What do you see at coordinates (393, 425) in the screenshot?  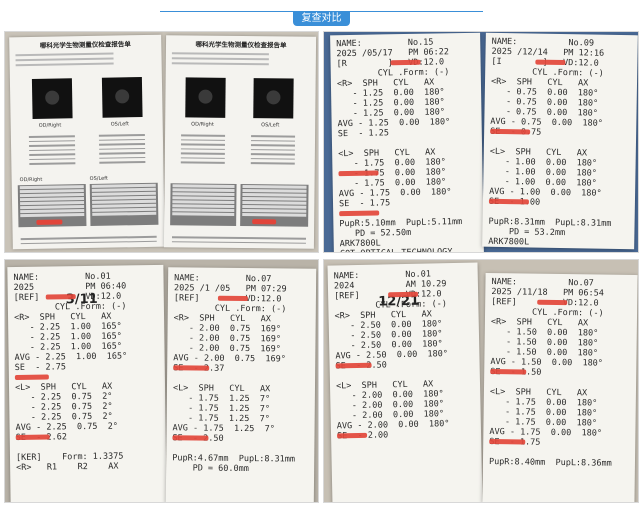 I see `slip-line: AVG - 2.00 0.00 180°` at bounding box center [393, 425].